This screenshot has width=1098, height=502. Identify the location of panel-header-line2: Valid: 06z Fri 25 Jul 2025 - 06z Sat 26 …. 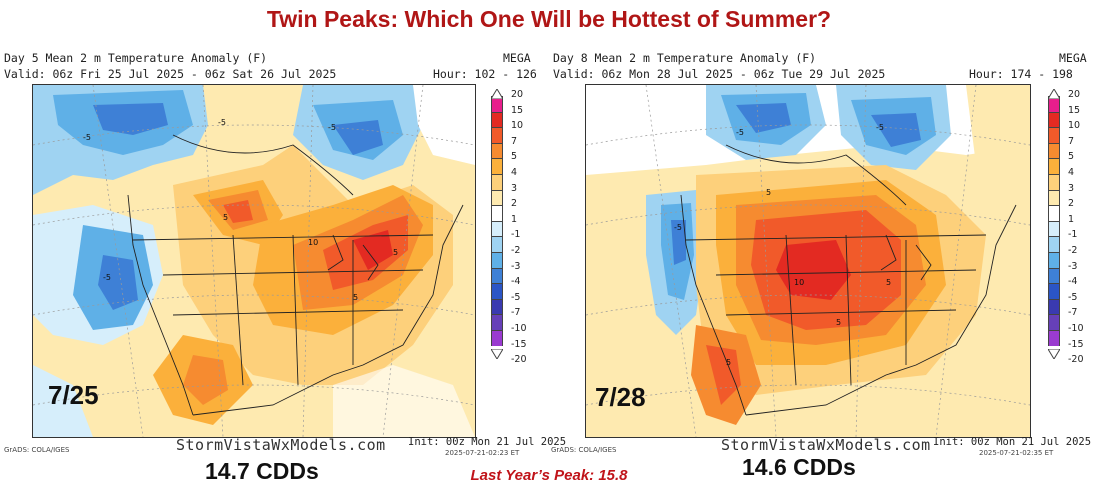
(170, 74).